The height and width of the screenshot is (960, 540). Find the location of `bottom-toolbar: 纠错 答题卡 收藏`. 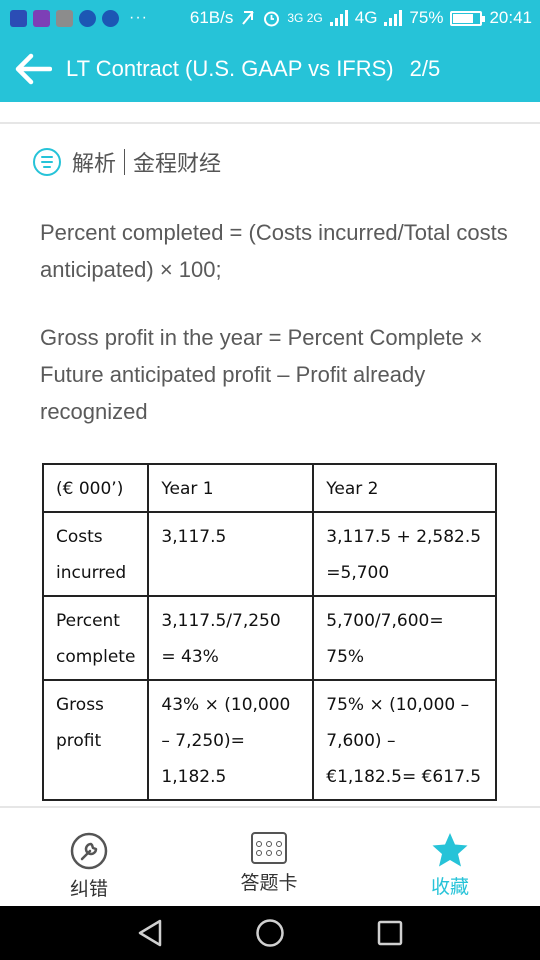

bottom-toolbar: 纠错 答题卡 收藏 is located at coordinates (270, 863).